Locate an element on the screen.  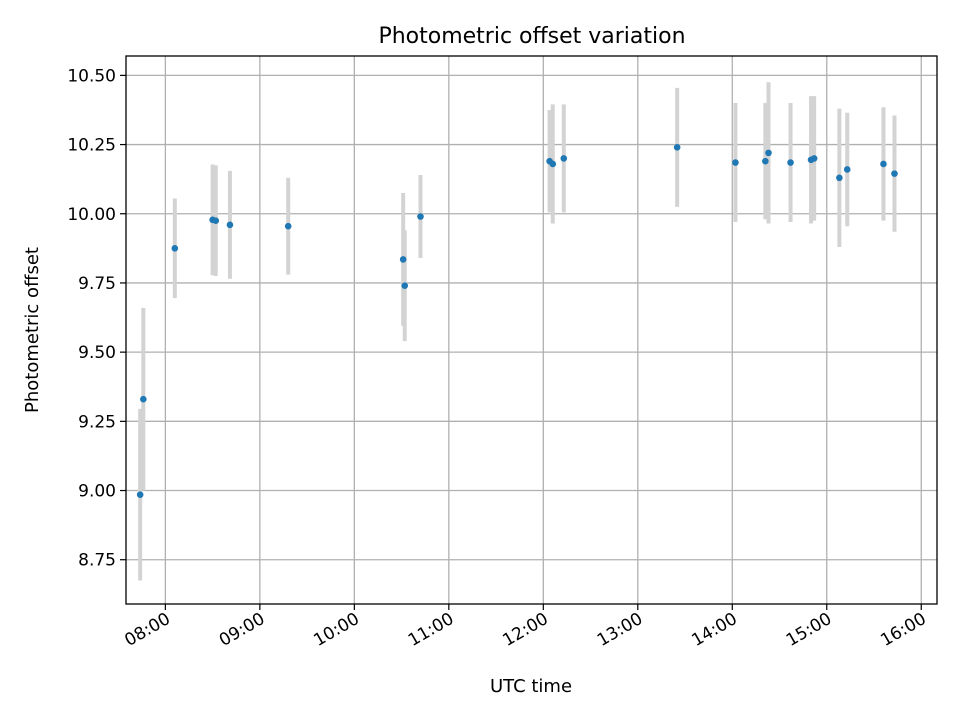
x-tick-label: 13:00 is located at coordinates (620, 630).